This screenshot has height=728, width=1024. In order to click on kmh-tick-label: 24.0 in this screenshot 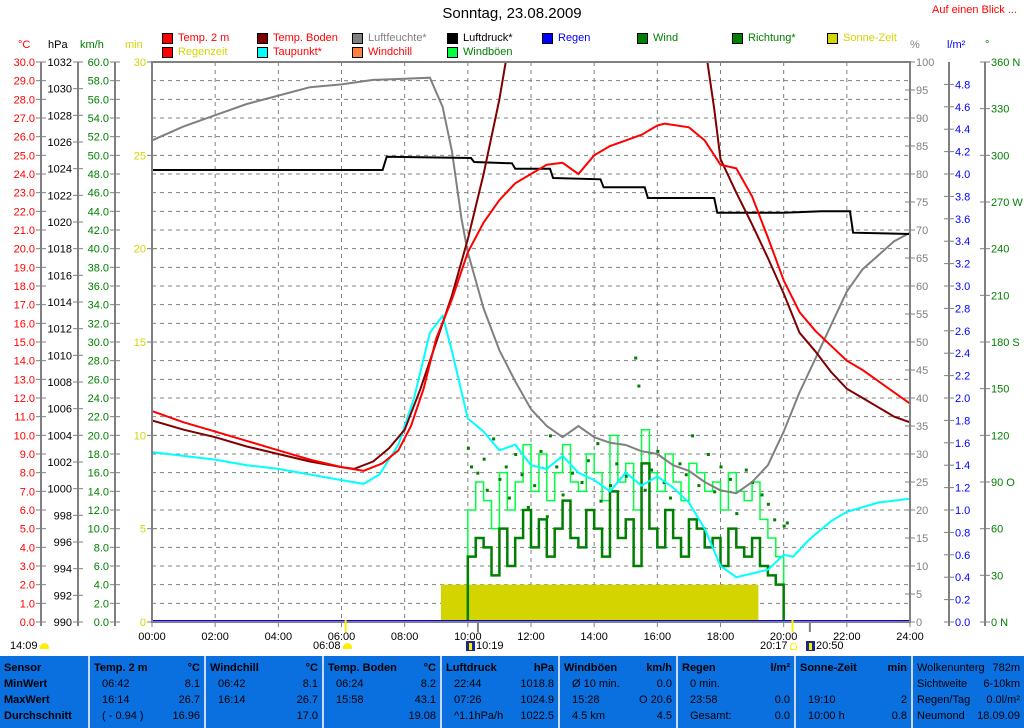, I will do `click(98, 399)`.